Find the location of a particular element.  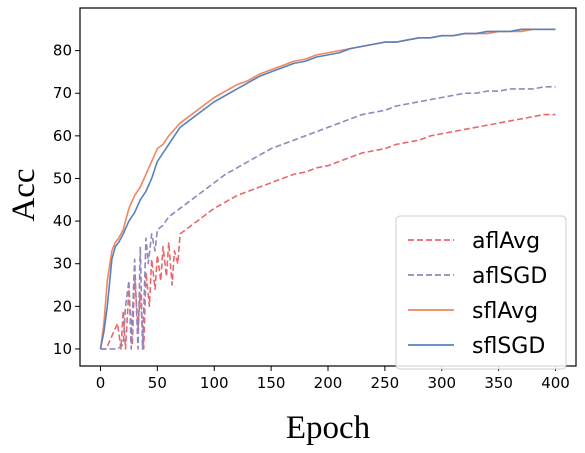

y-tick-label: 60 is located at coordinates (62, 136).